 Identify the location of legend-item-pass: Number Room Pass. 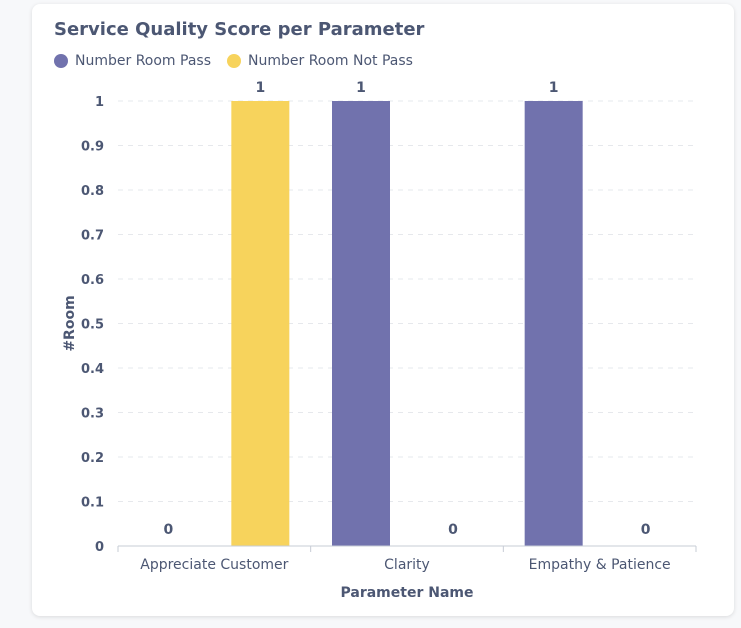
(132, 61).